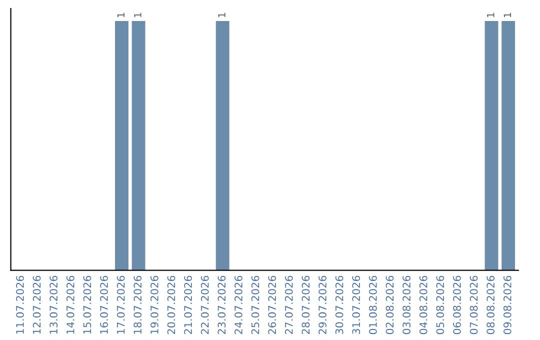  I want to click on x-tick-label: 03.08.2026, so click(406, 305).